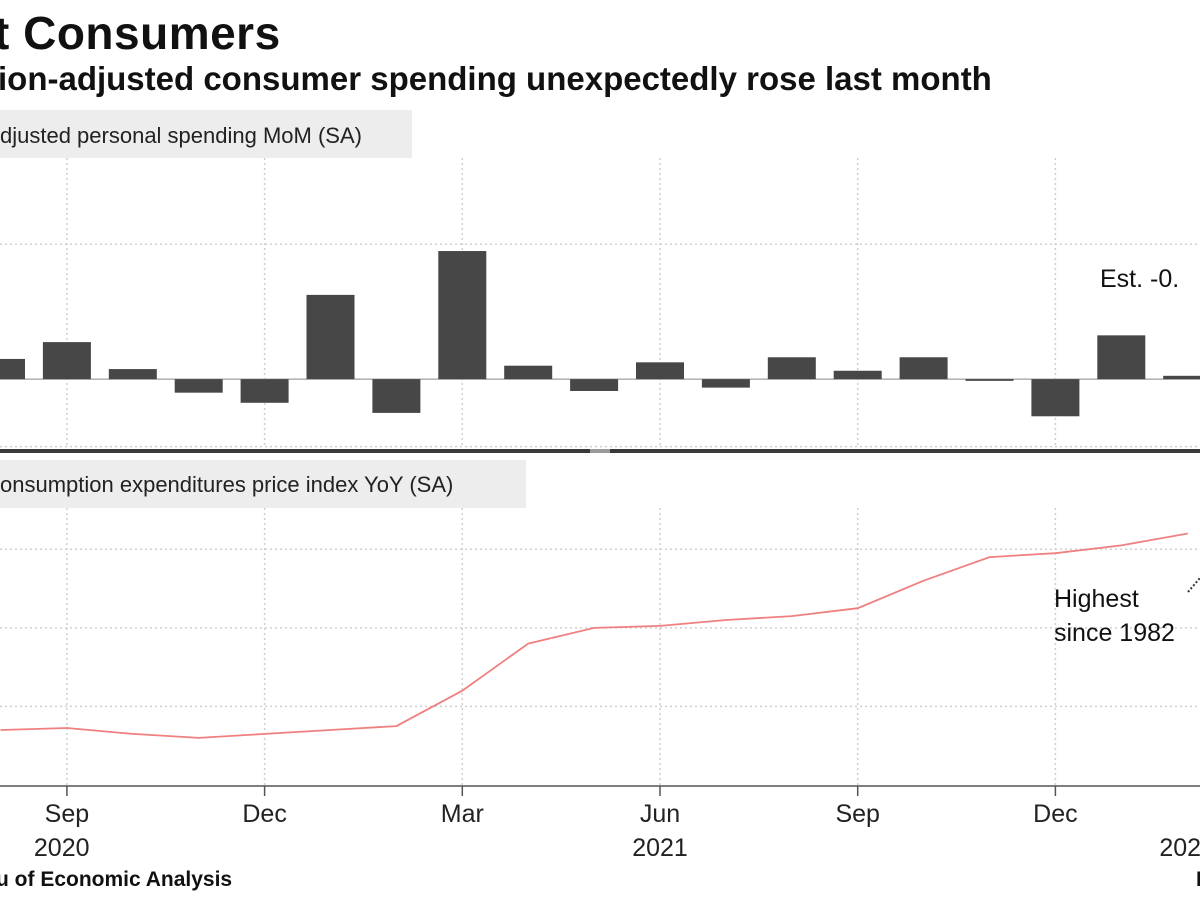 This screenshot has height=900, width=1200. Describe the element at coordinates (66, 361) in the screenshot. I see `bar-sep-2020` at that location.